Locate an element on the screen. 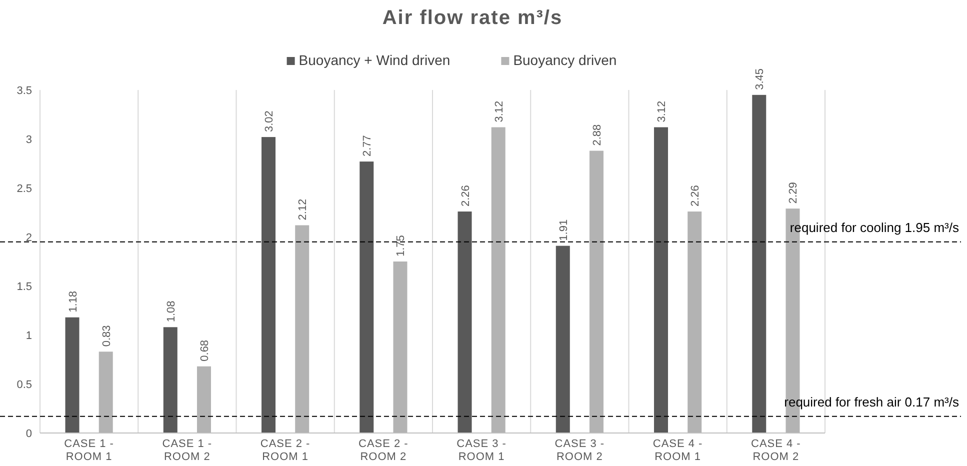 The height and width of the screenshot is (466, 967). x-tick-label: CASE 3 - ROOM 1 is located at coordinates (481, 450).